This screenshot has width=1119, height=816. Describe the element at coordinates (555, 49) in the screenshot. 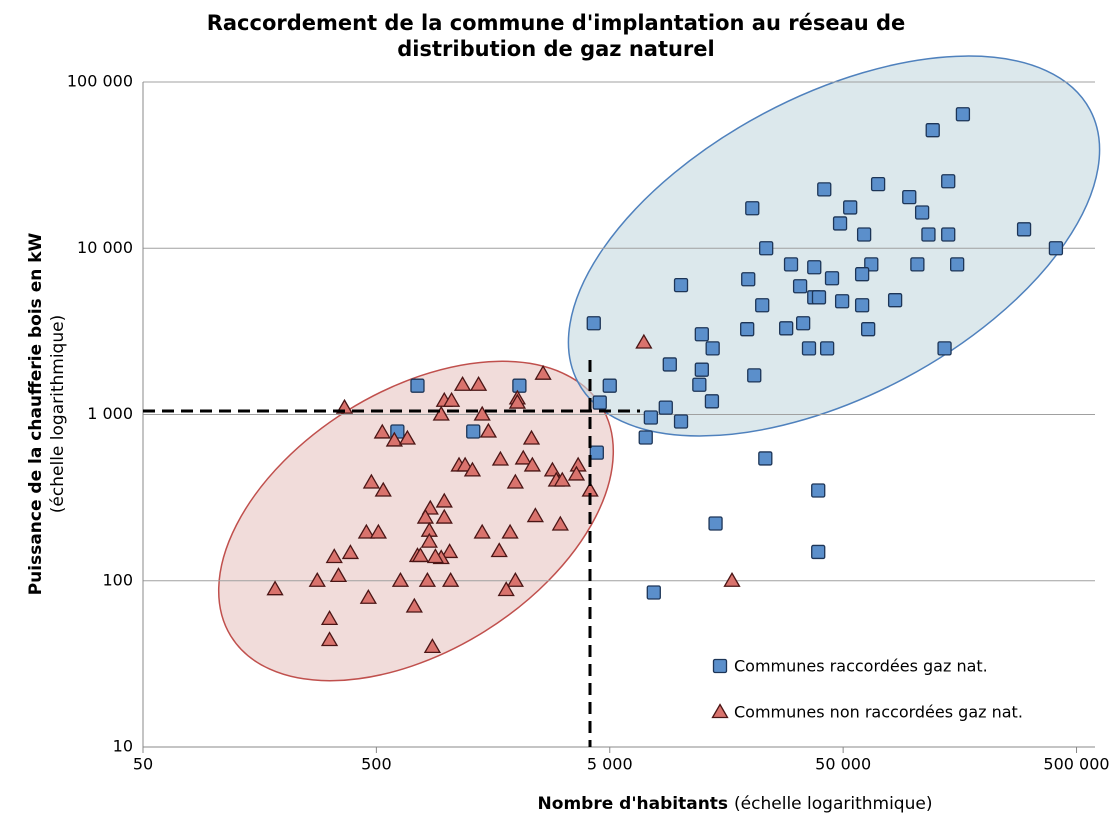

I see `chart-title: distribution de gaz naturel` at that location.